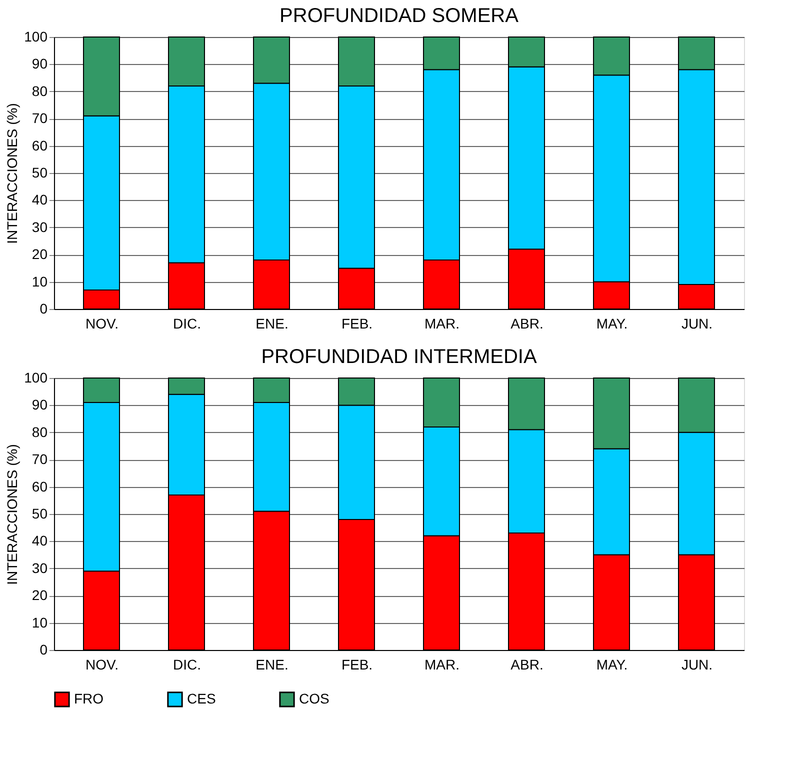 This screenshot has width=797, height=768. Describe the element at coordinates (89, 698) in the screenshot. I see `legend-label: FRO` at that location.